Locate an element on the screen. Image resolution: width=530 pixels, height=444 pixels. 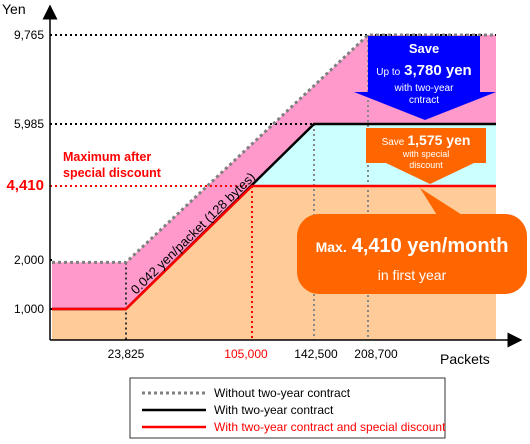
max-label-line2: special discount is located at coordinates (112, 173).